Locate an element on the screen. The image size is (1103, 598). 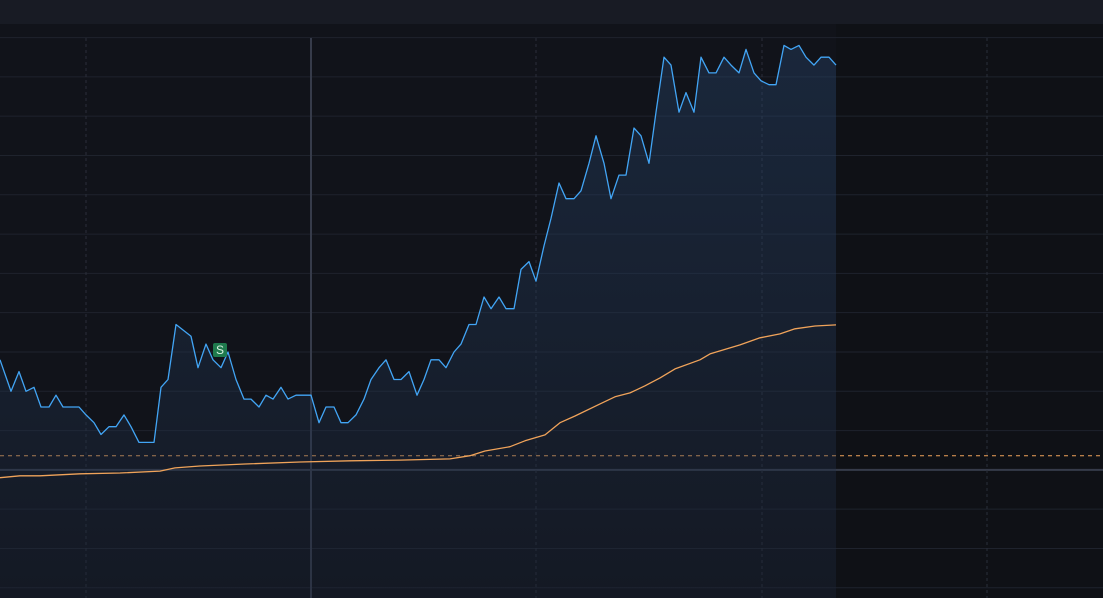
signal-label: S is located at coordinates (220, 350).